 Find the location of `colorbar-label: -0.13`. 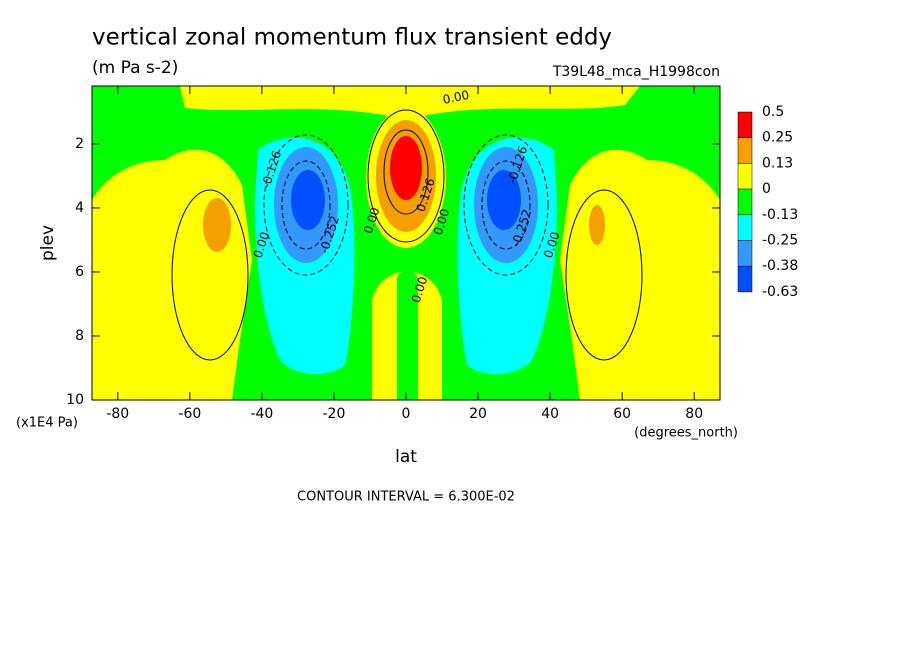

colorbar-label: -0.13 is located at coordinates (780, 215).